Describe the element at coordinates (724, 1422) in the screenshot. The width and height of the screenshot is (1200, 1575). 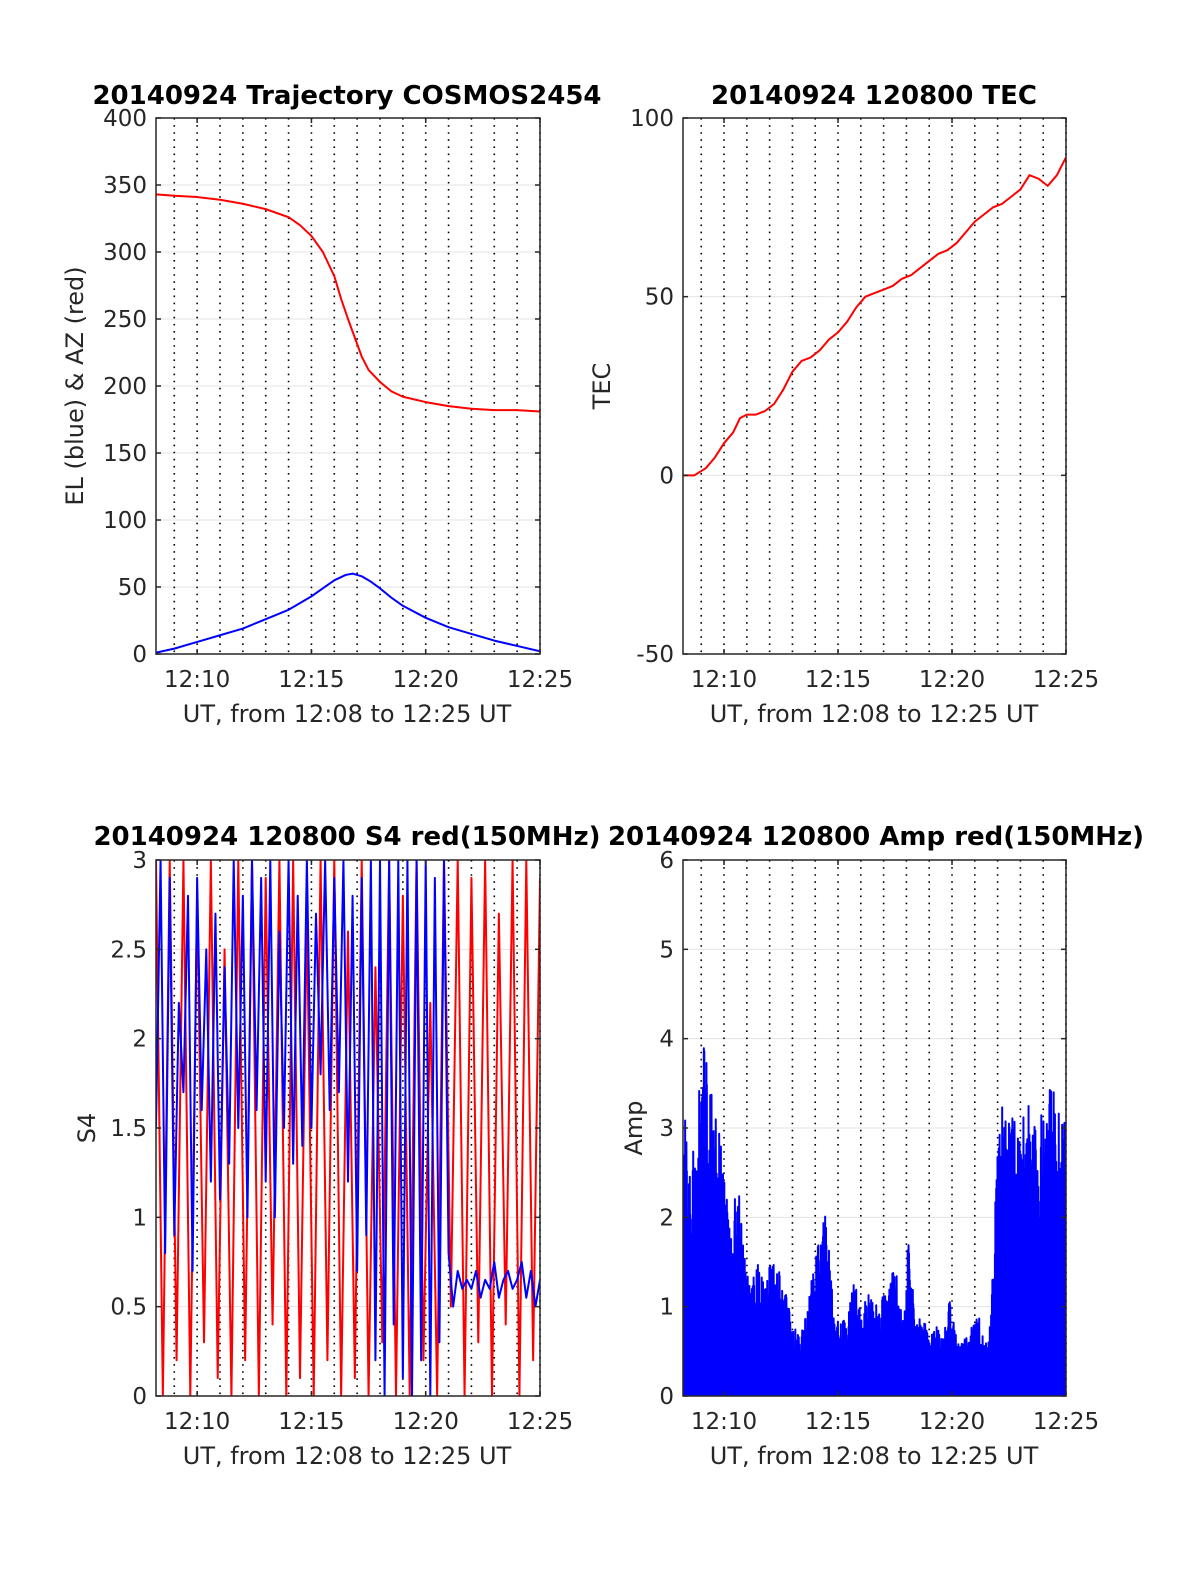
I see `amp-xtick-label-0: 12:10` at that location.